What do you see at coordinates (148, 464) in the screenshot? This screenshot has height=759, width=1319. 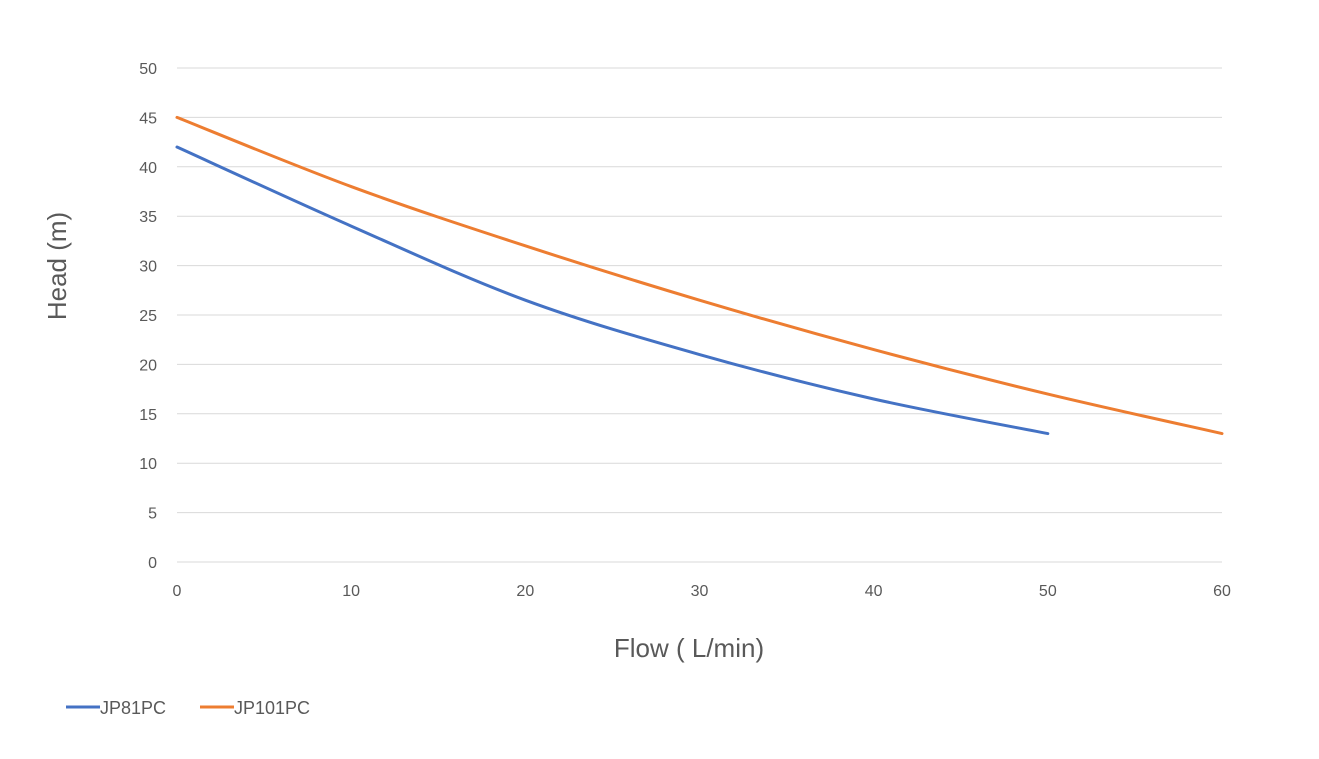 I see `y-tick-label: 10` at bounding box center [148, 464].